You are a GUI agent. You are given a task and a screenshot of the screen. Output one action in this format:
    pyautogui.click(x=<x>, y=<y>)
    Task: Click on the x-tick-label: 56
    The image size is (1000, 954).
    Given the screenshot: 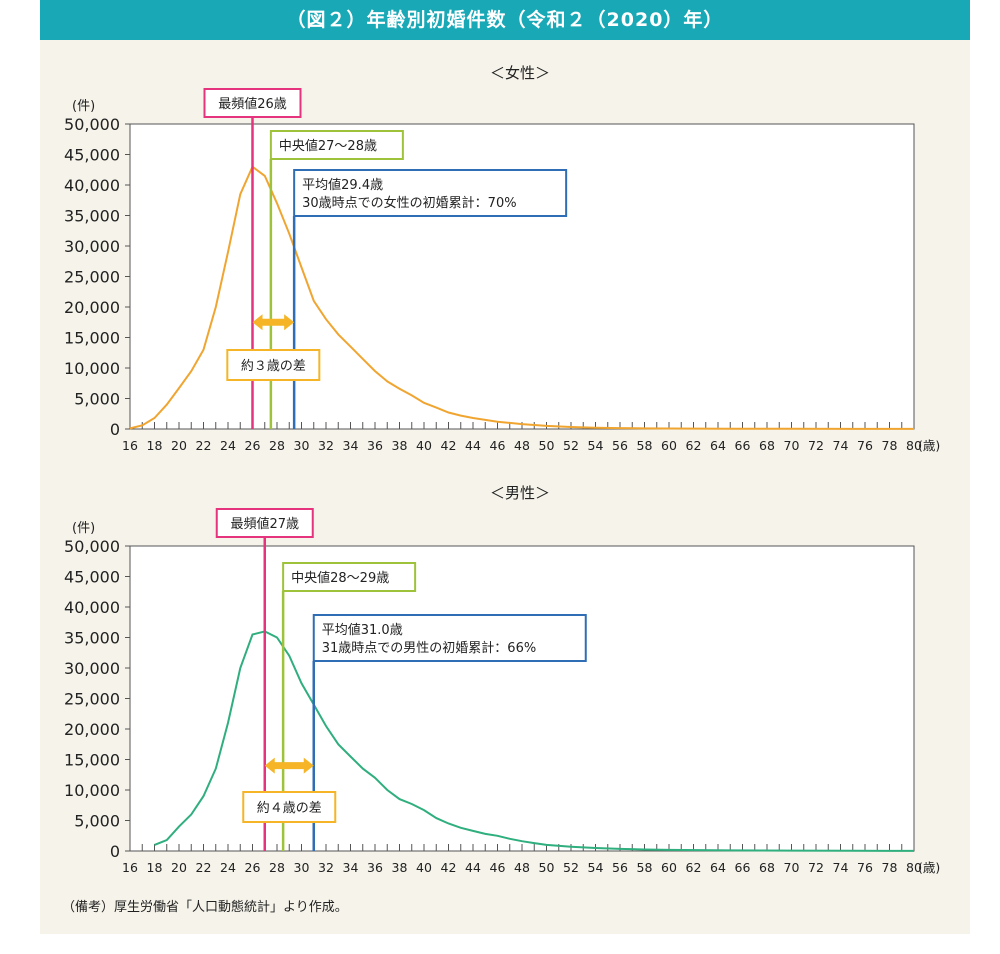 What is the action you would take?
    pyautogui.click(x=620, y=445)
    